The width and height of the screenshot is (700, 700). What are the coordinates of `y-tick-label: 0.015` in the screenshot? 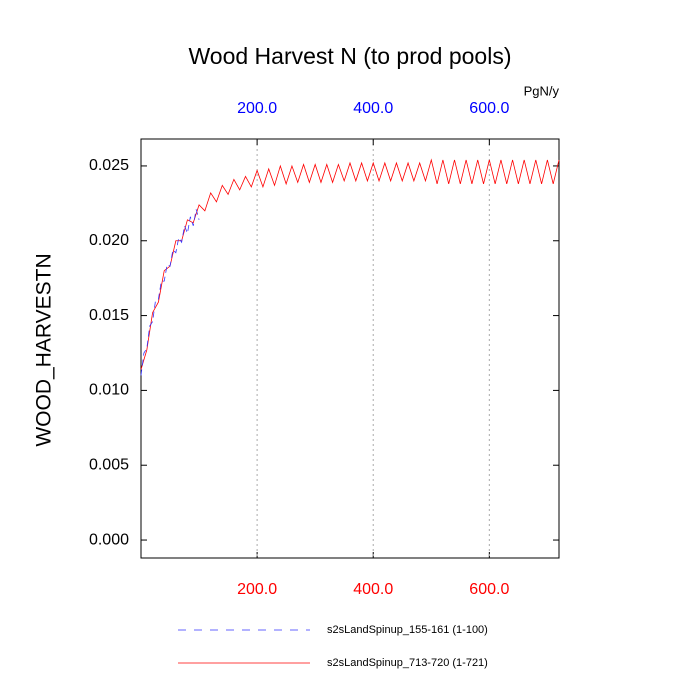 It's located at (109, 315).